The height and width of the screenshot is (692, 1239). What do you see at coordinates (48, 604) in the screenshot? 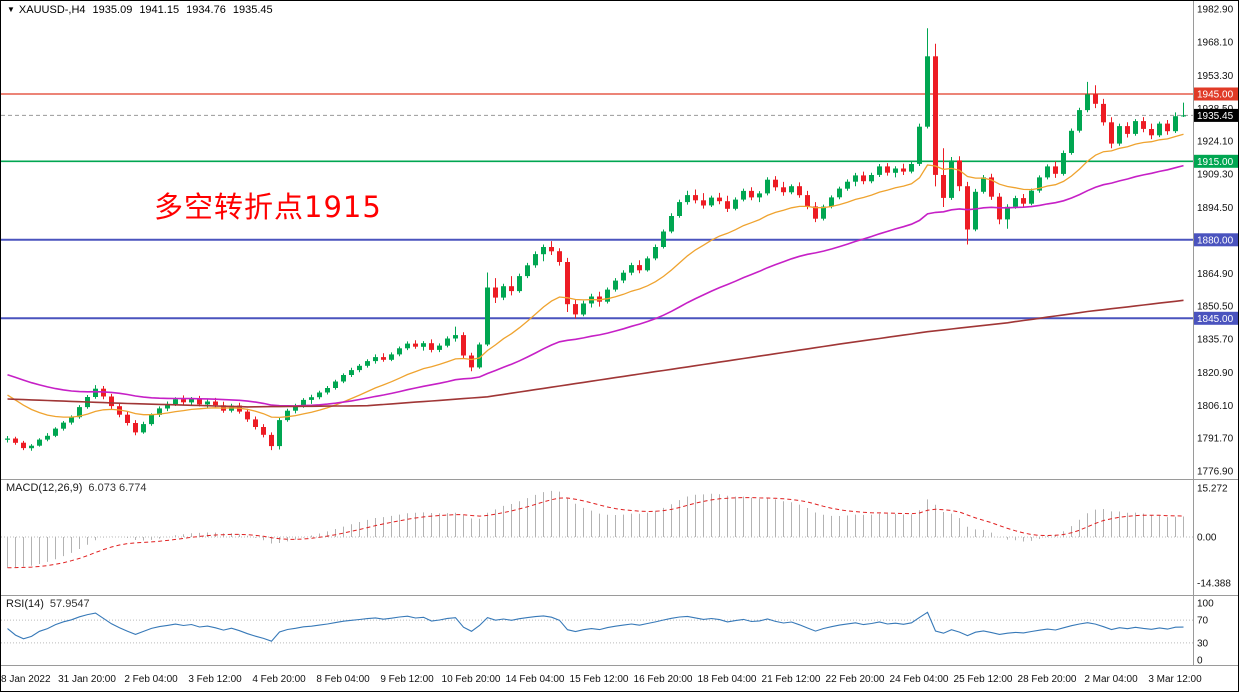
I see `rsi-indicator-label: RSI(14) 57.9547` at bounding box center [48, 604].